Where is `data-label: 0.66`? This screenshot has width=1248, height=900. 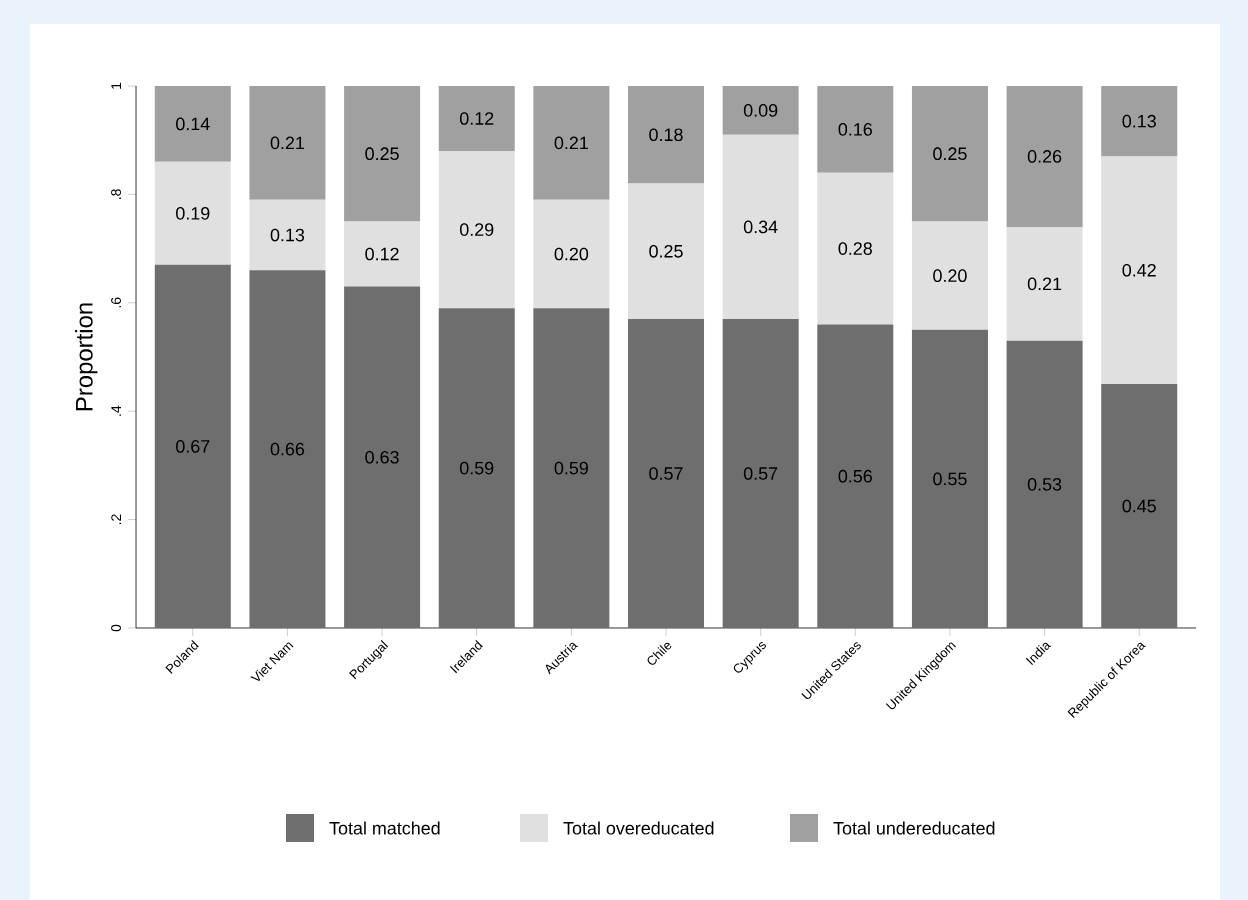 data-label: 0.66 is located at coordinates (287, 449).